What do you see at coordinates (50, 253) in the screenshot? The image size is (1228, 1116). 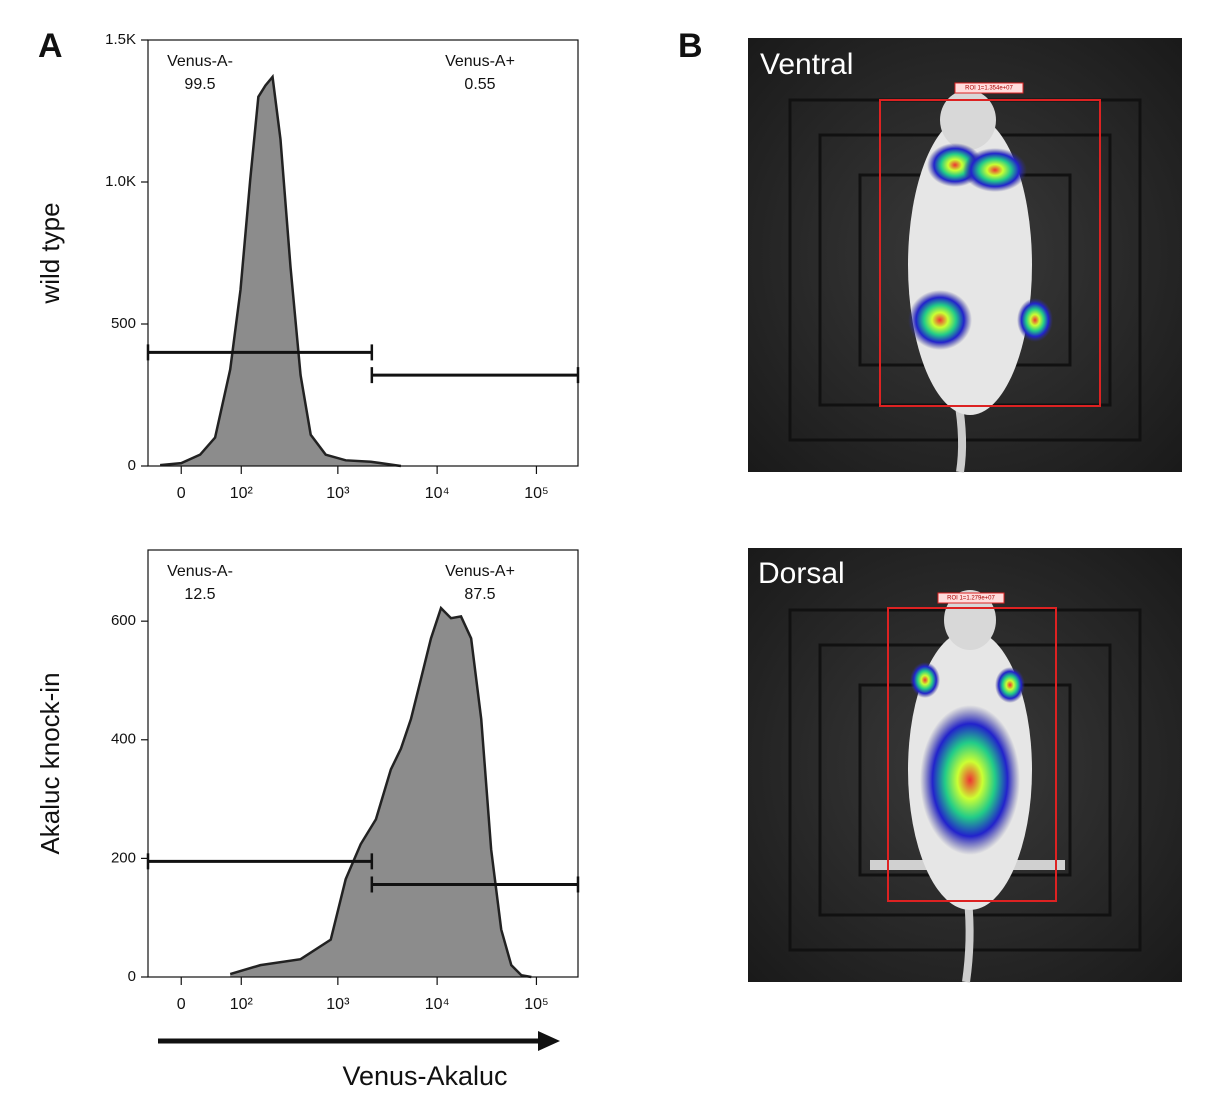 I see `y-axis-title: wild type` at bounding box center [50, 253].